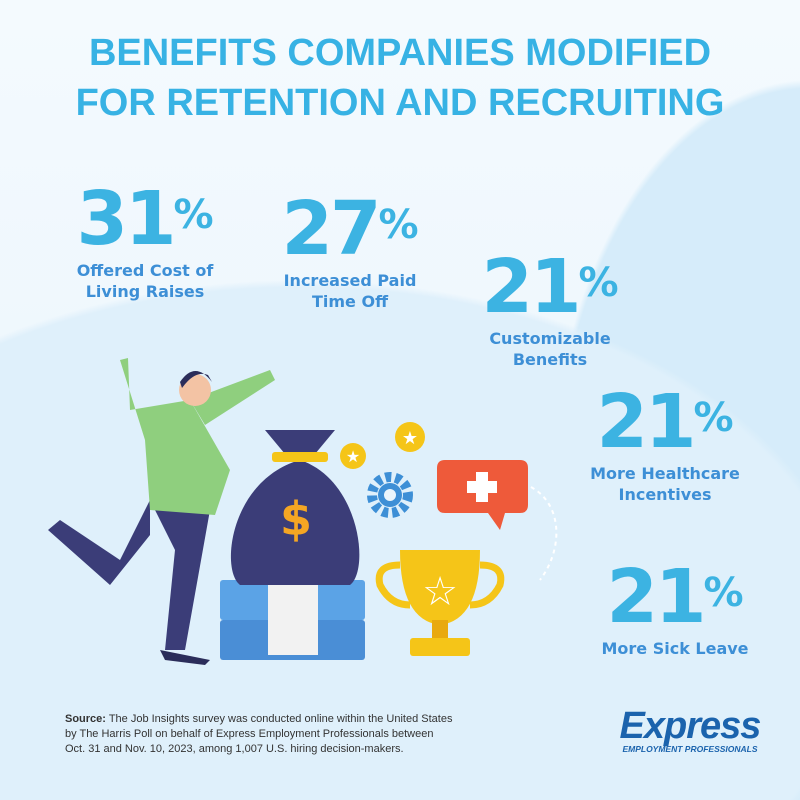  I want to click on express-logo: Express EMPLOYMENT PROFESSIONALS, so click(690, 729).